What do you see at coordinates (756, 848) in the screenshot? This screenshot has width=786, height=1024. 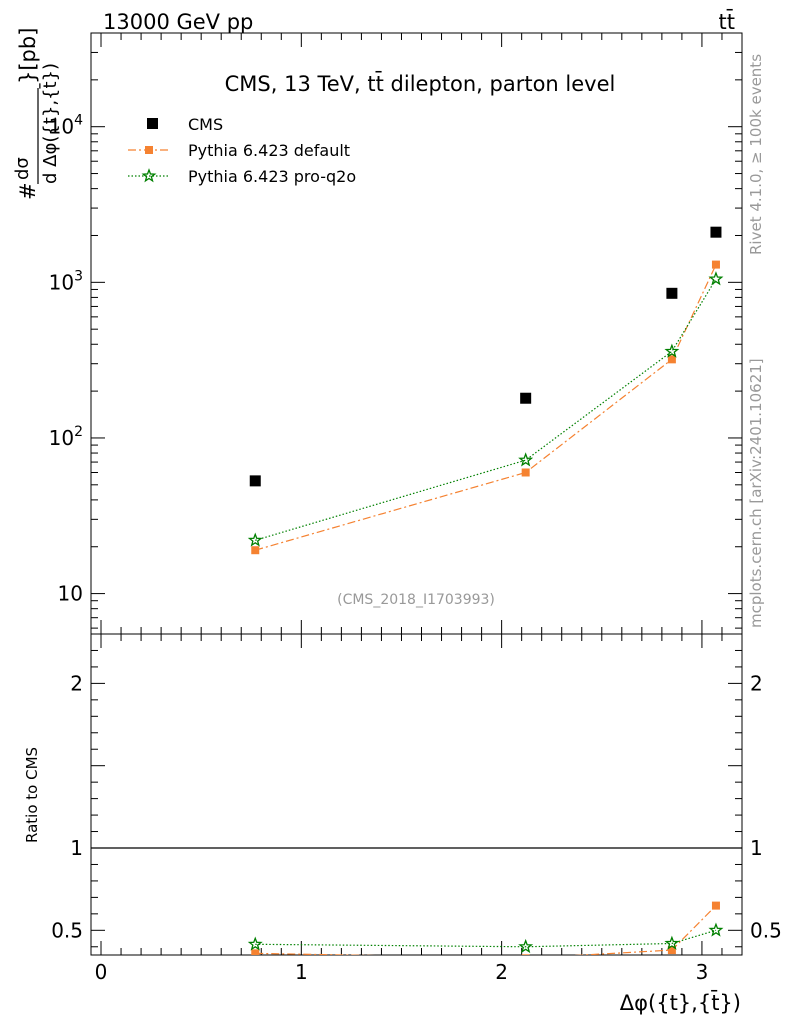 I see `ratio-y-tick-label-right: 1` at bounding box center [756, 848].